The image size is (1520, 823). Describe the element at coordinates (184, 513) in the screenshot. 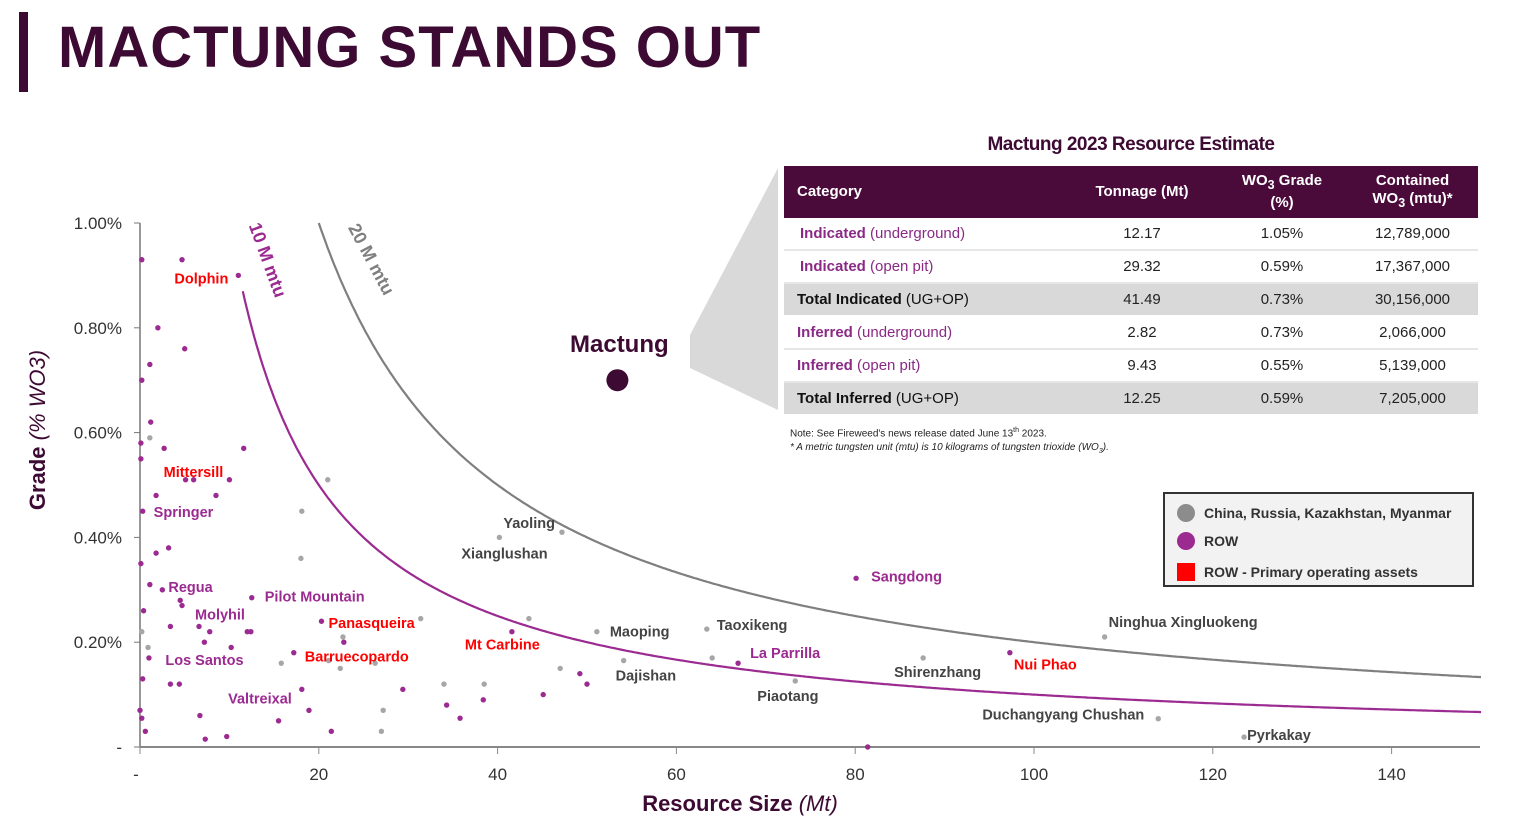

I see `label-springer: Springer` at that location.